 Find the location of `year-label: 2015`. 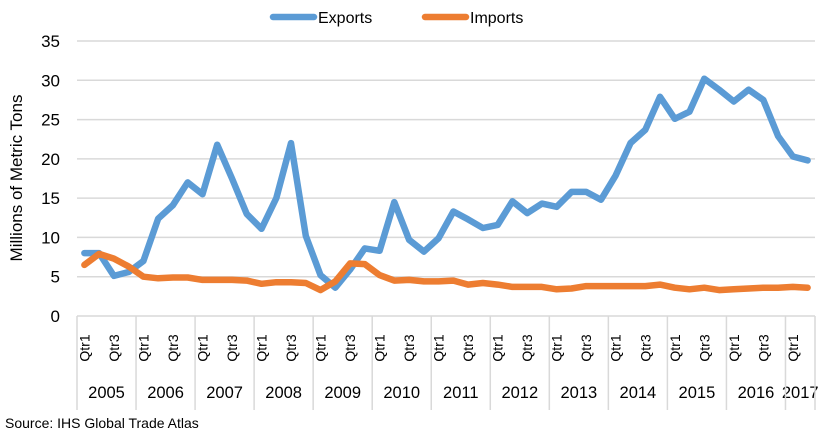

year-label: 2015 is located at coordinates (697, 393).